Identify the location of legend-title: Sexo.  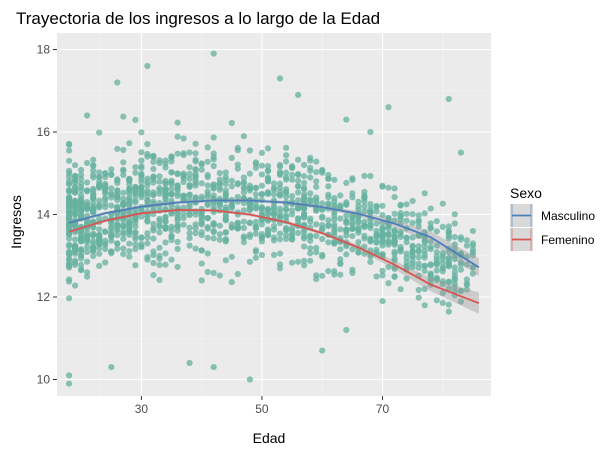
(526, 193).